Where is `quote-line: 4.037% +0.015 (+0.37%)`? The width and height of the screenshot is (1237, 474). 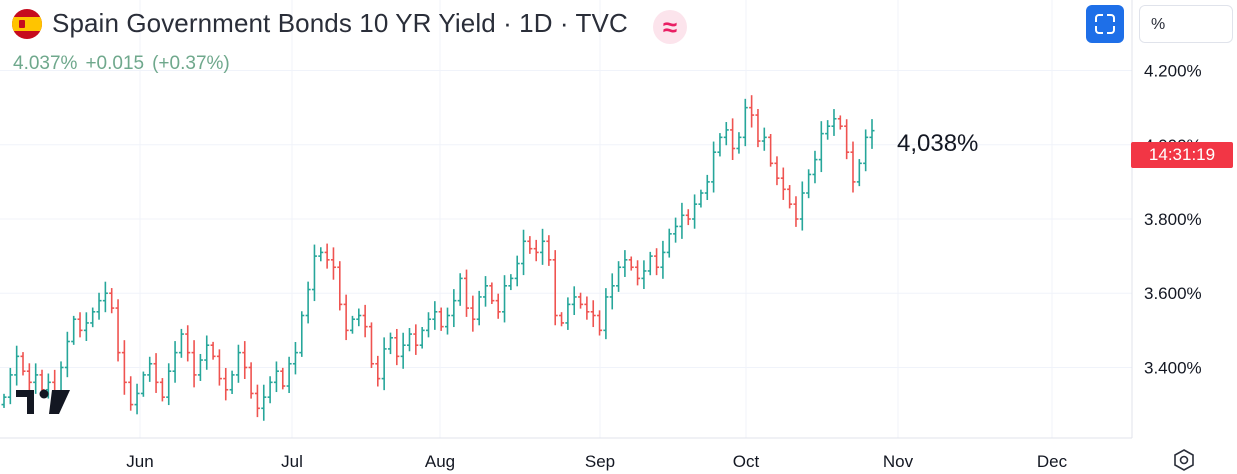
quote-line: 4.037% +0.015 (+0.37%) is located at coordinates (125, 64).